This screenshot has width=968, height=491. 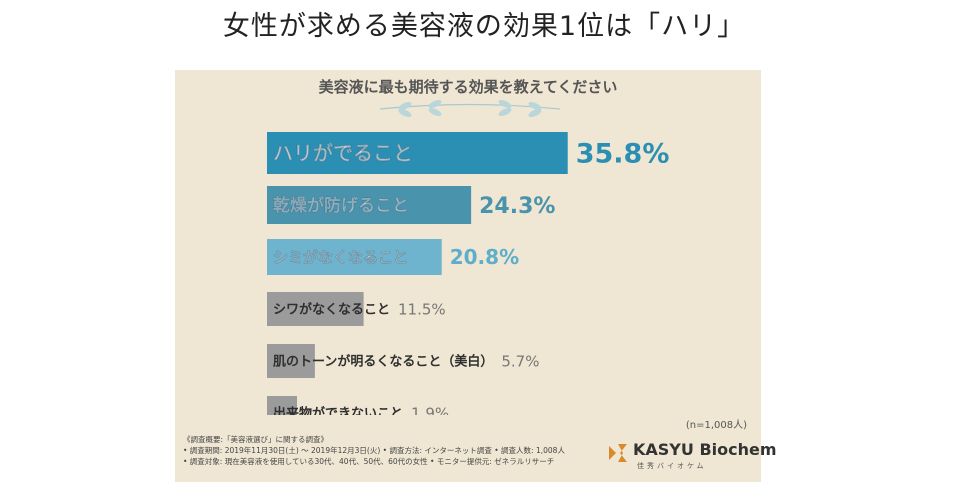 I want to click on chart-title: 美容液に最も期待する効果を教えてください, so click(x=468, y=87).